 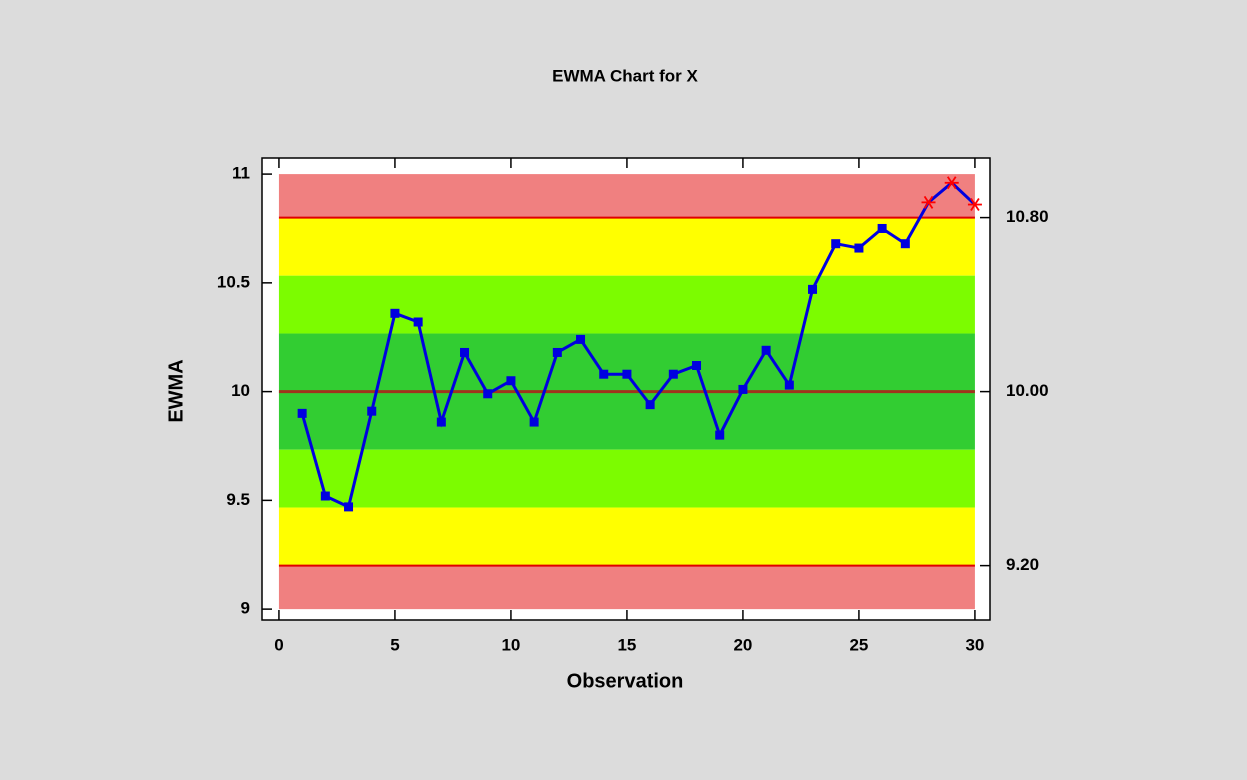 What do you see at coordinates (278, 644) in the screenshot?
I see `x-tick-label: 0` at bounding box center [278, 644].